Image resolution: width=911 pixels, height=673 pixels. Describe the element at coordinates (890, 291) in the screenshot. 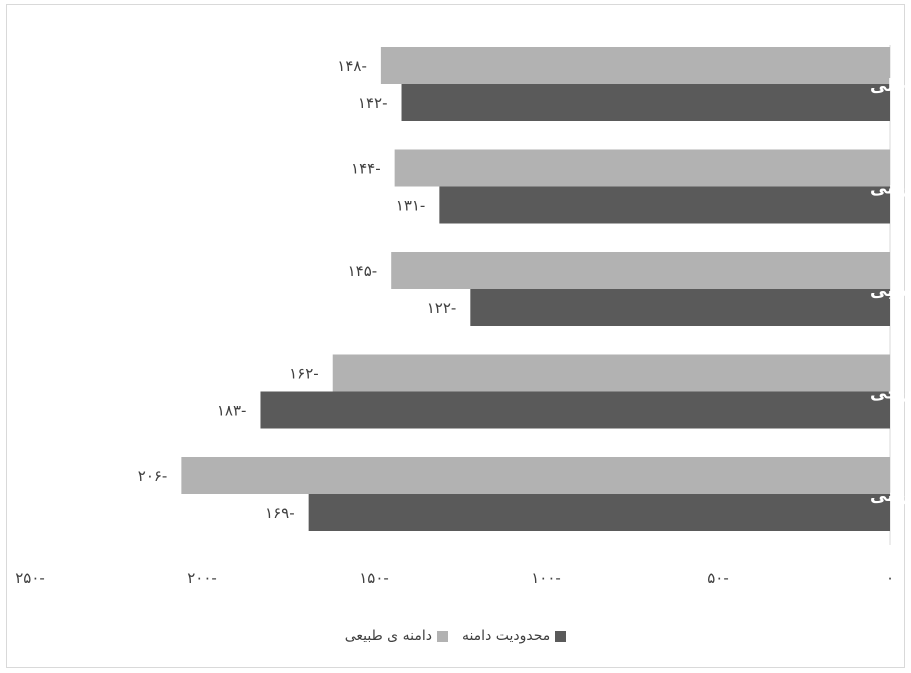

I see `category-label: نیم غشایی` at that location.